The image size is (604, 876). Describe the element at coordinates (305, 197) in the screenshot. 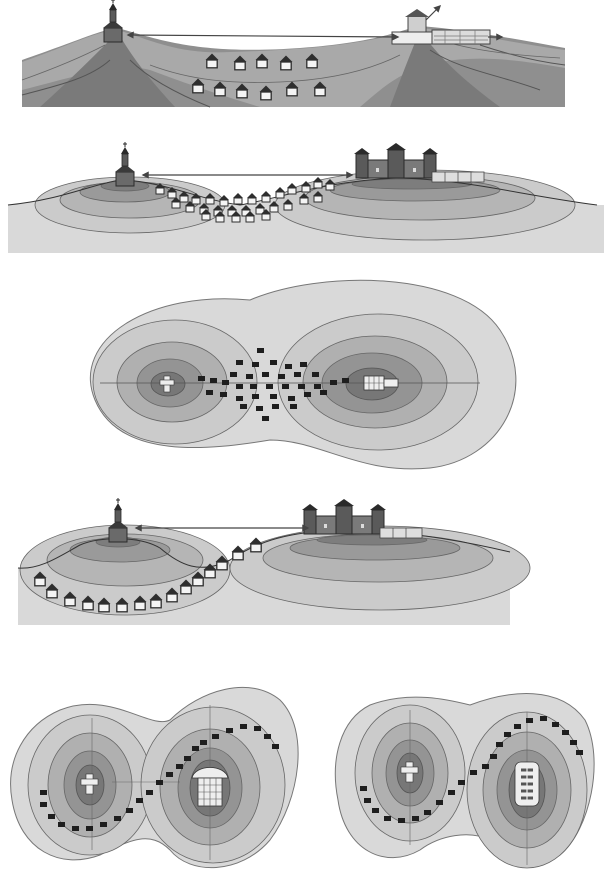

I see `panel-2-cross-section` at that location.